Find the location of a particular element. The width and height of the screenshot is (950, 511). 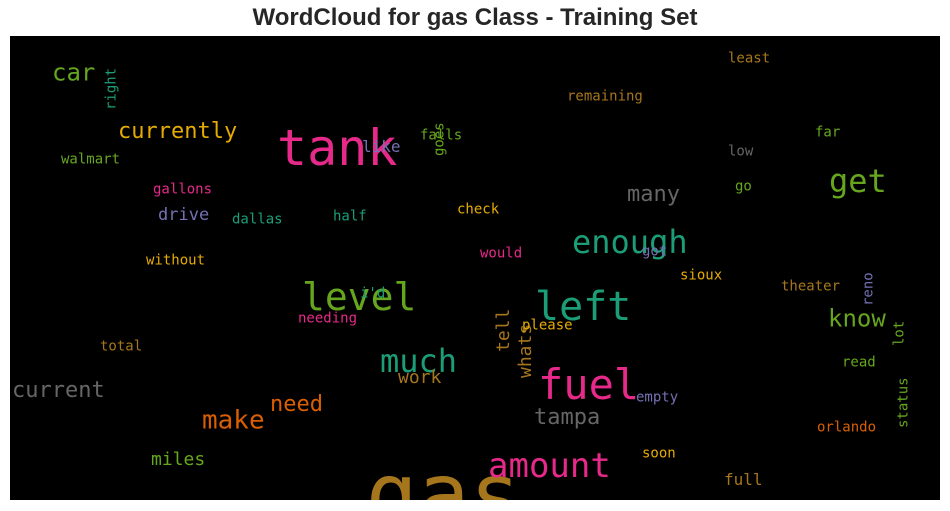

word-status: status is located at coordinates (904, 402).